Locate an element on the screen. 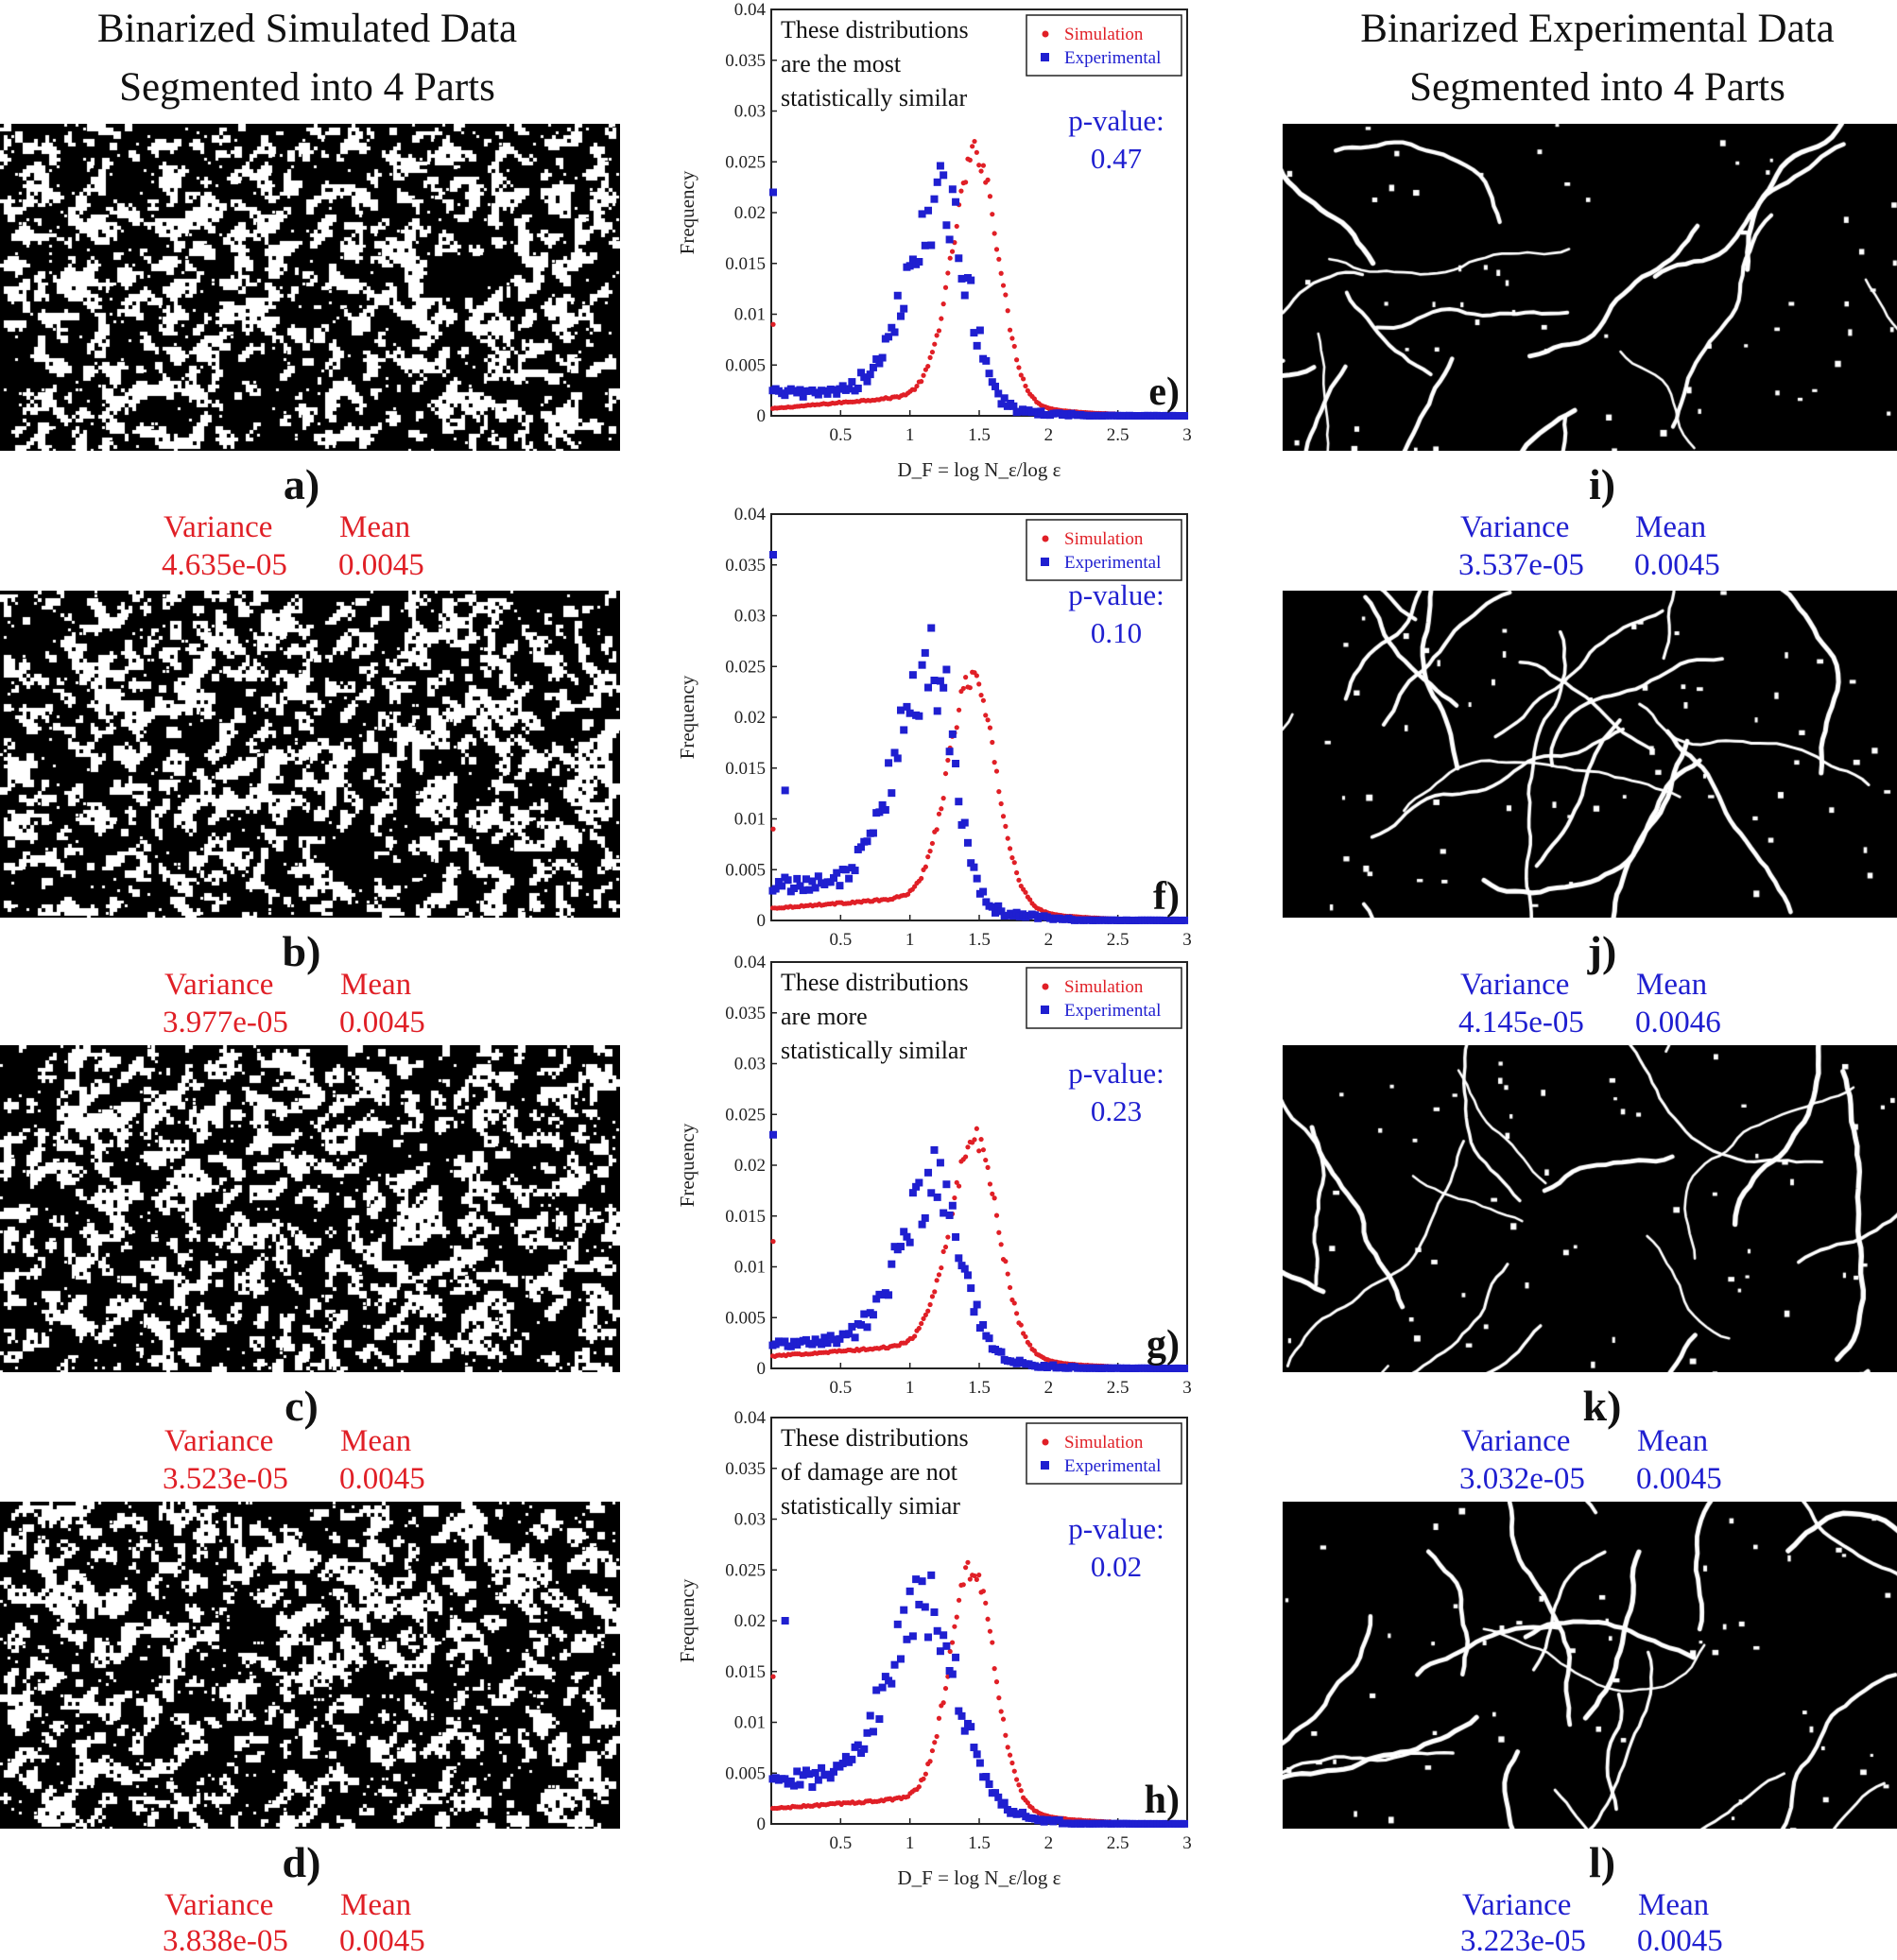 The height and width of the screenshot is (1960, 1897). x-tick-label: 2.5 is located at coordinates (1118, 435).